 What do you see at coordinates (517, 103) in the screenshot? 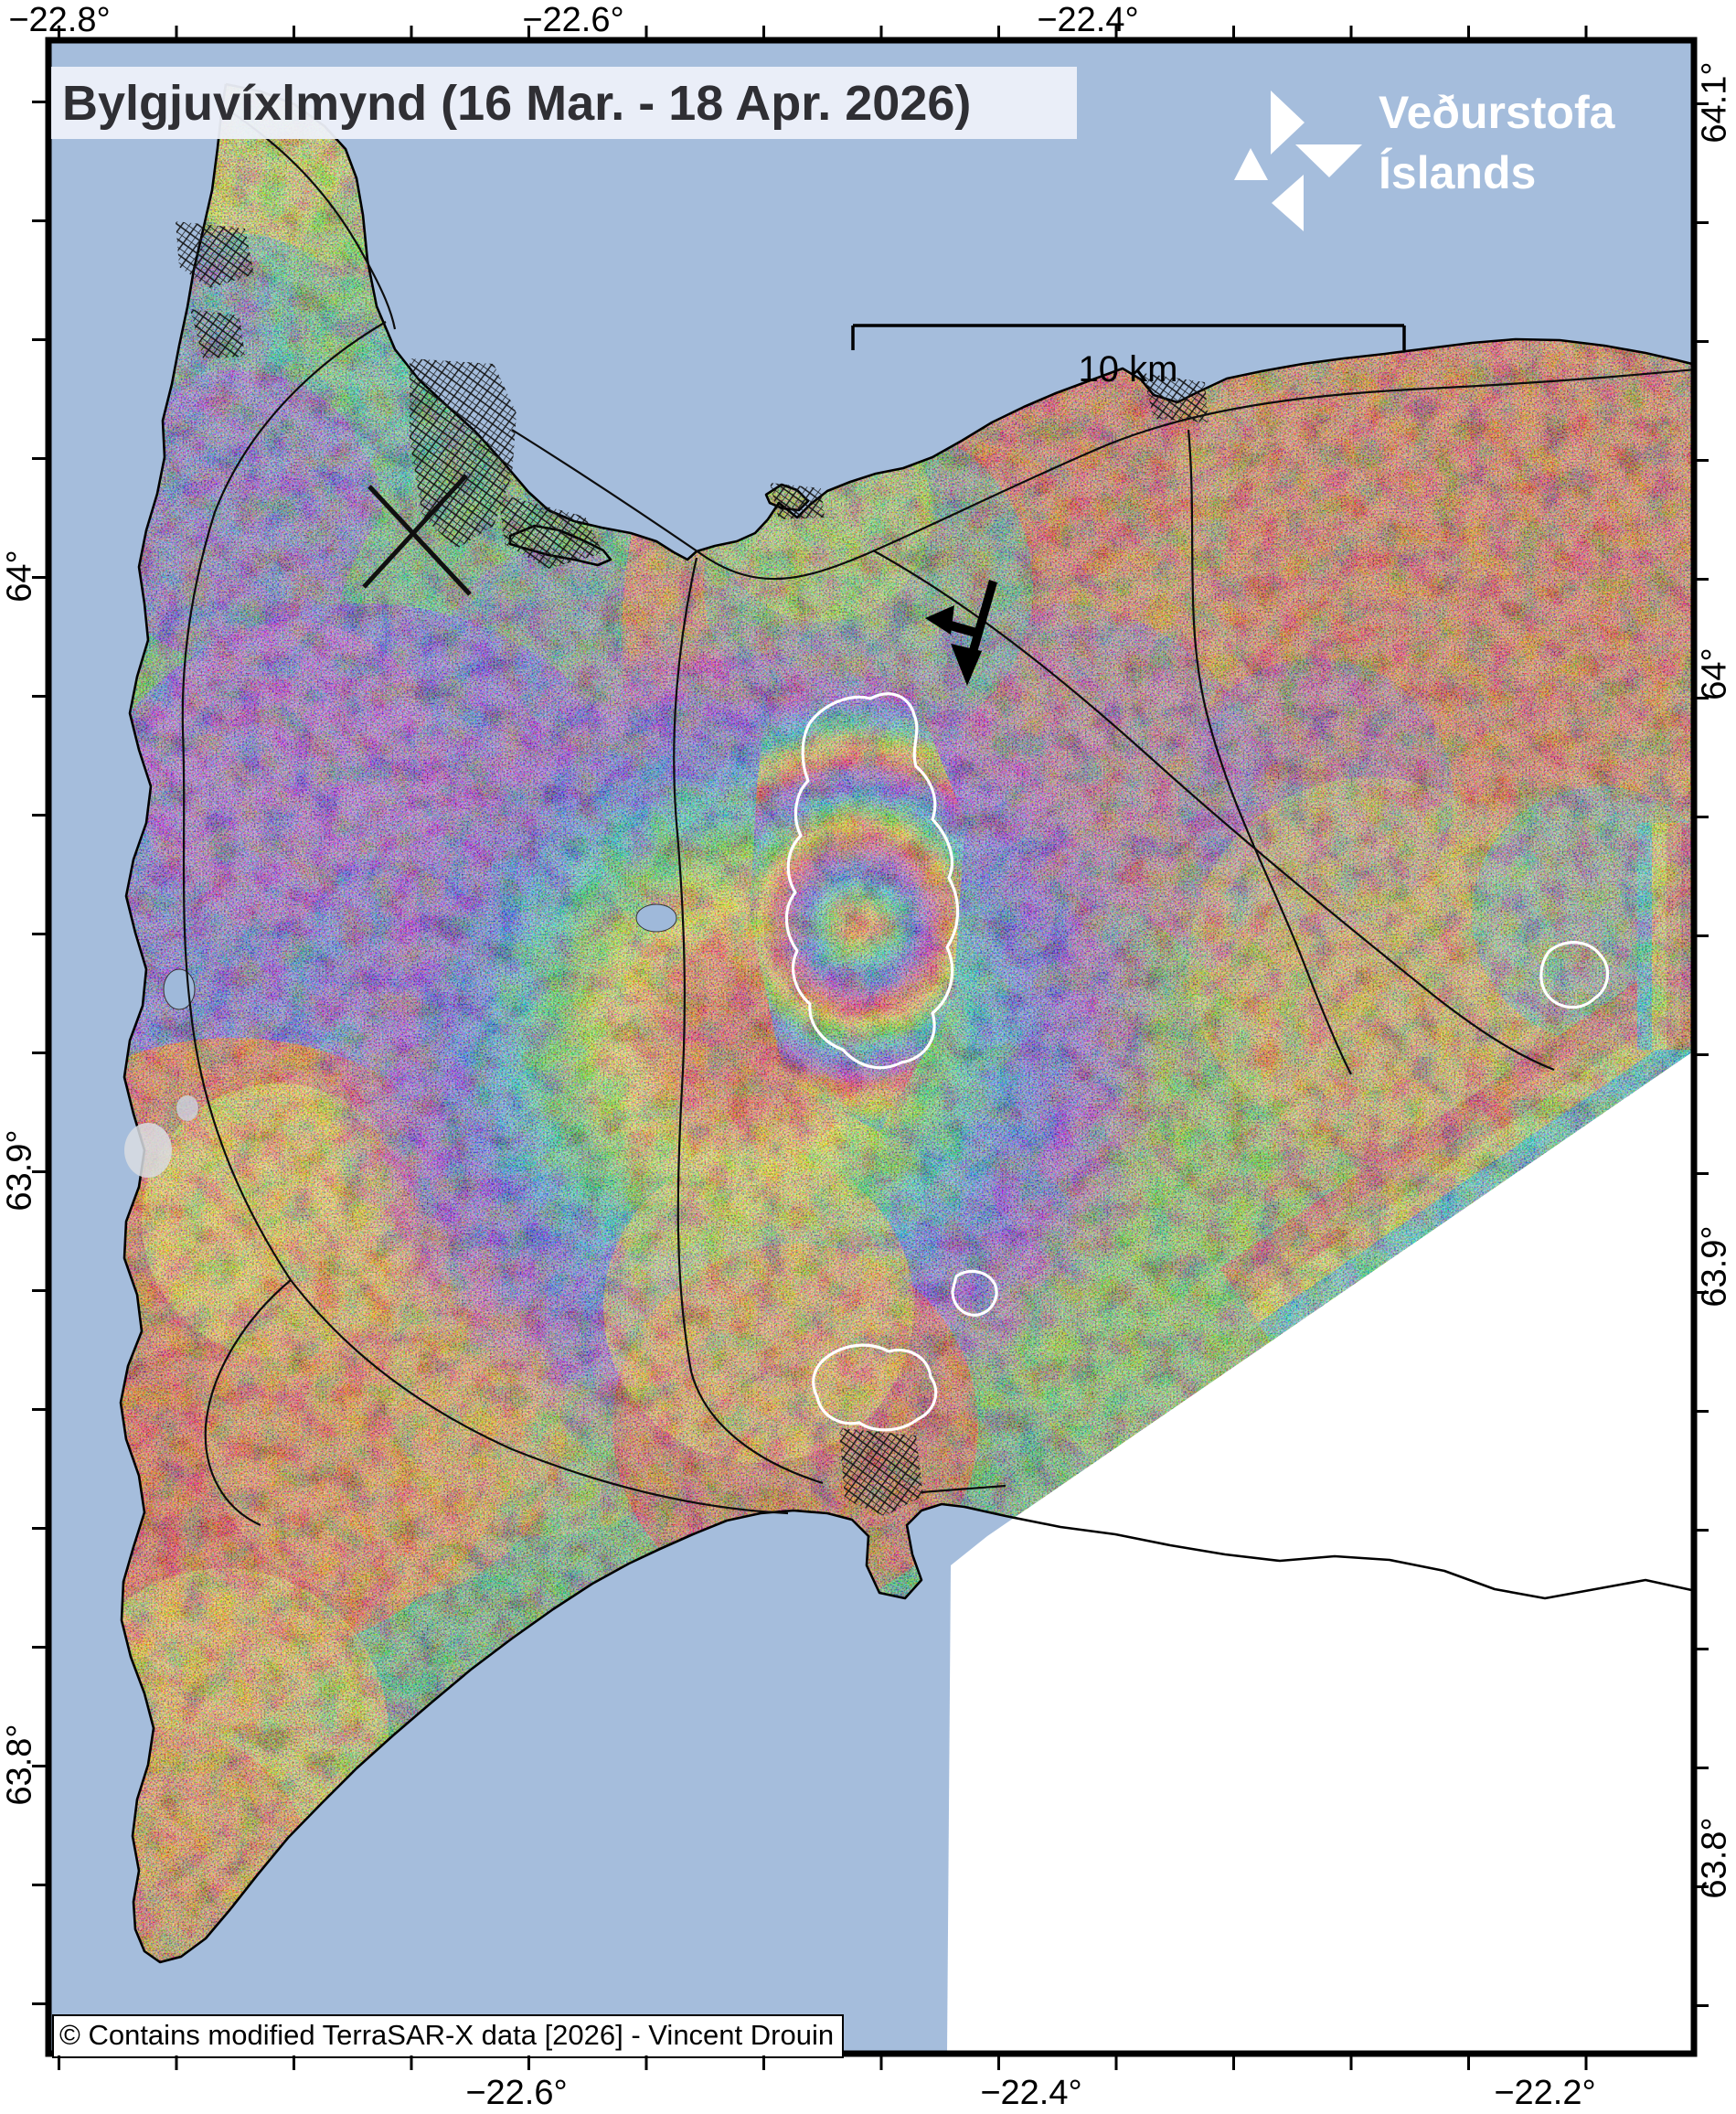
I see `map-title: Bylgjuvíxlmynd (16 Mar. - 18 Apr. 2026)` at bounding box center [517, 103].